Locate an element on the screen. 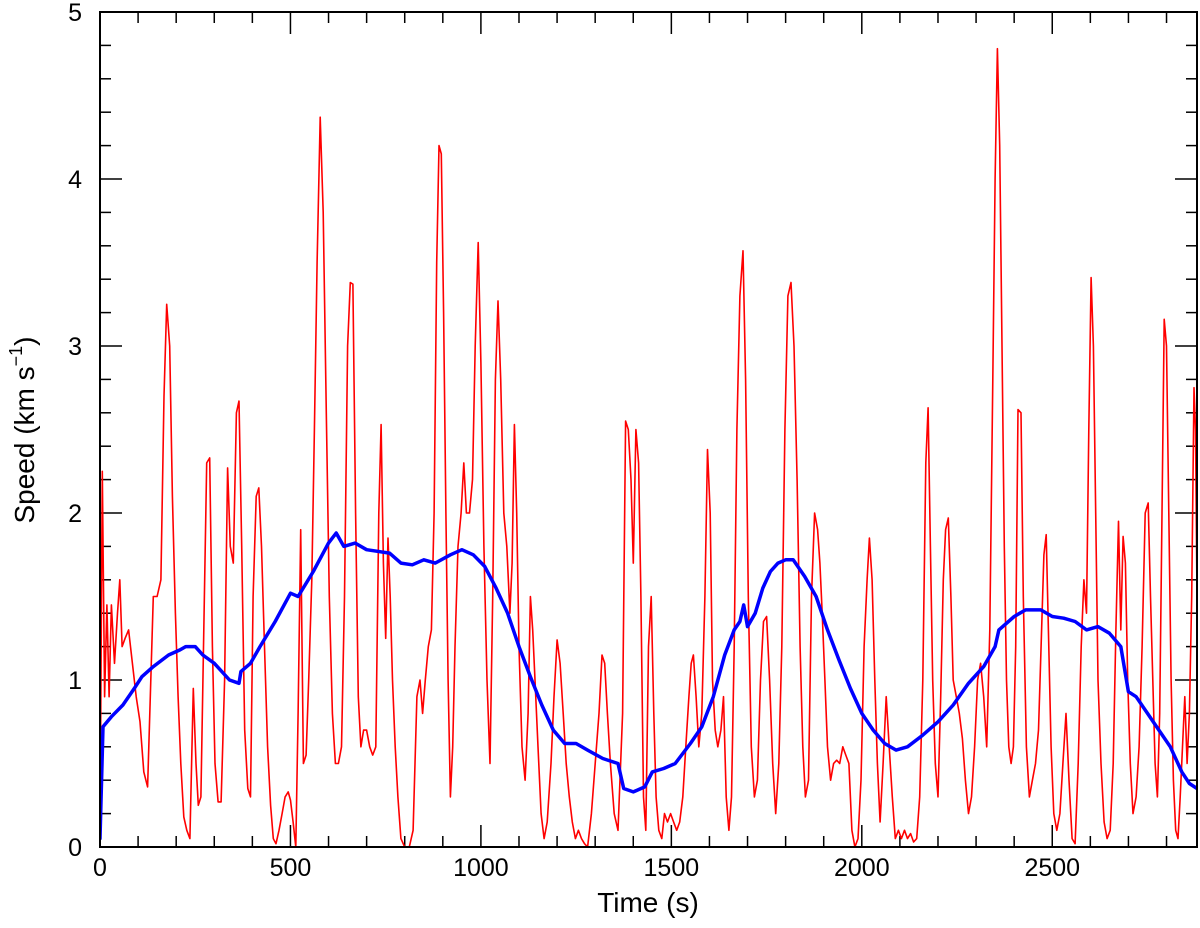 The image size is (1200, 928). x-tick-label: 2500 is located at coordinates (1052, 868).